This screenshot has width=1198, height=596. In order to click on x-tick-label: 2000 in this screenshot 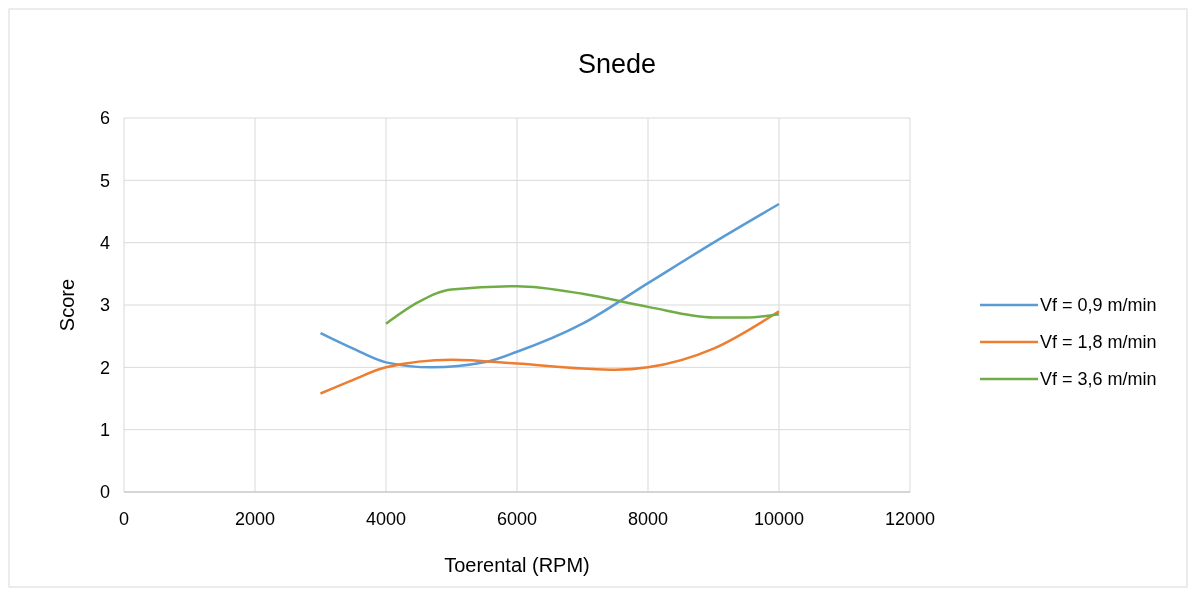, I will do `click(255, 519)`.